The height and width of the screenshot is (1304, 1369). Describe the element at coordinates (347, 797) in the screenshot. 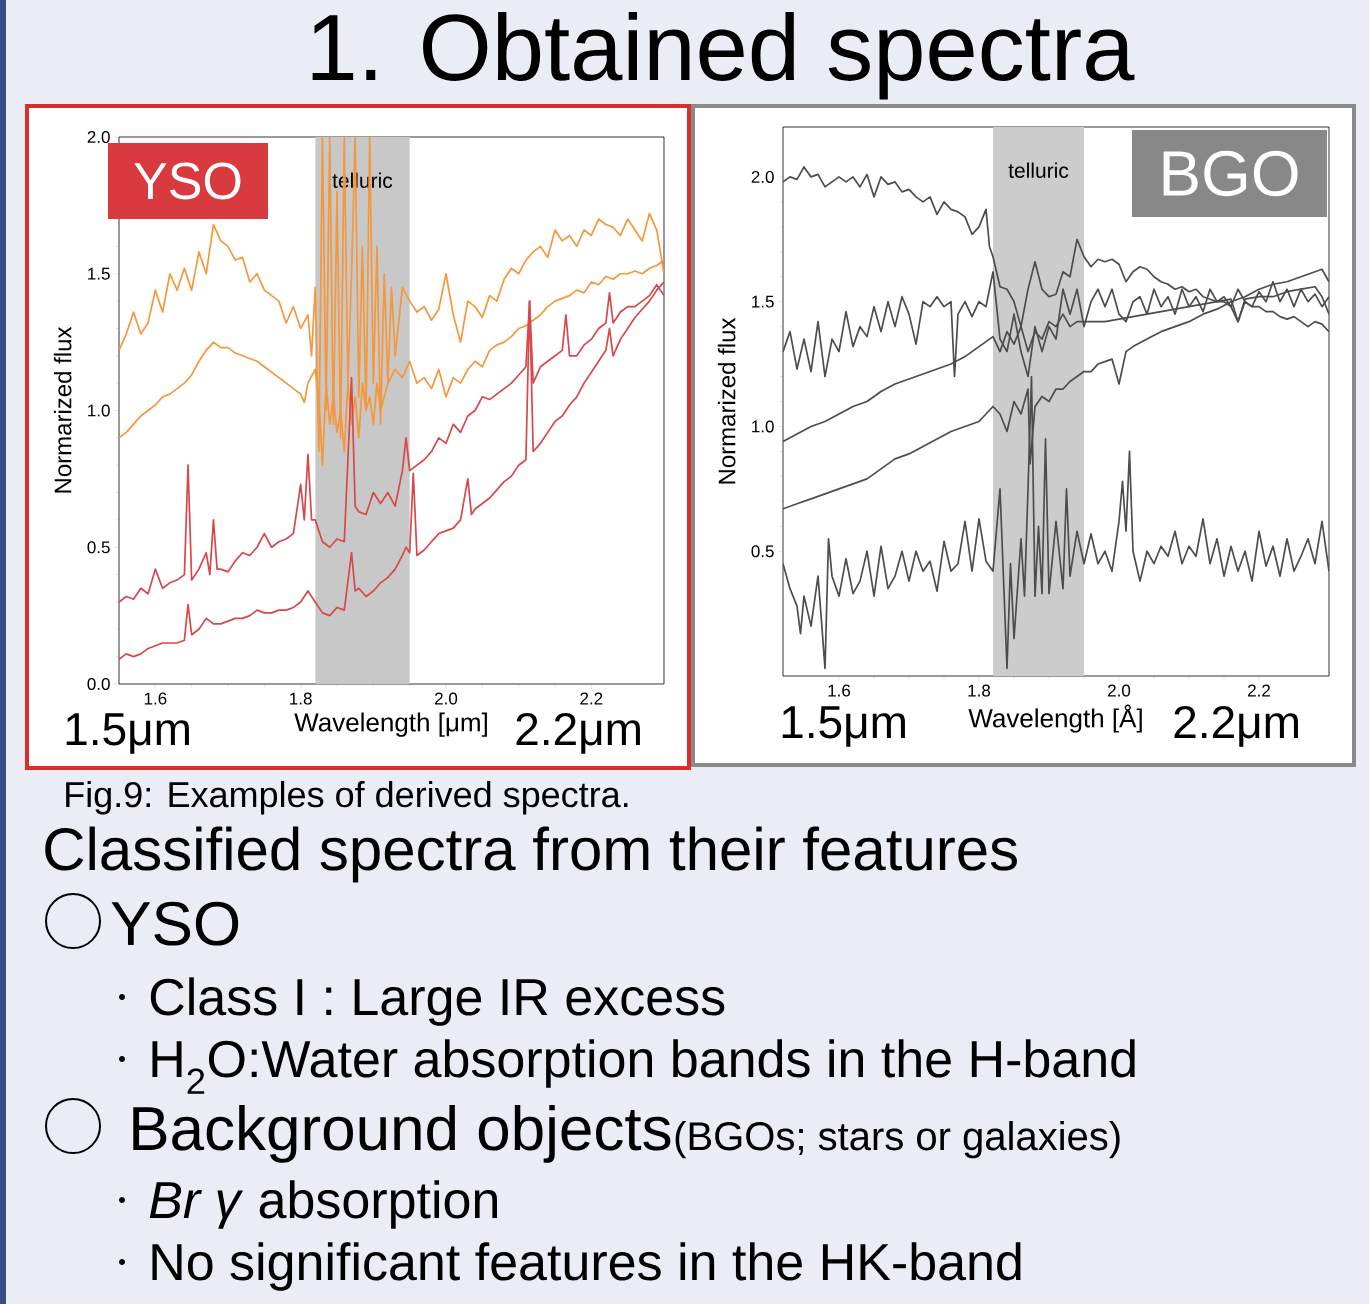

I see `caption: Fig.9: Examples of derived spectra.` at that location.